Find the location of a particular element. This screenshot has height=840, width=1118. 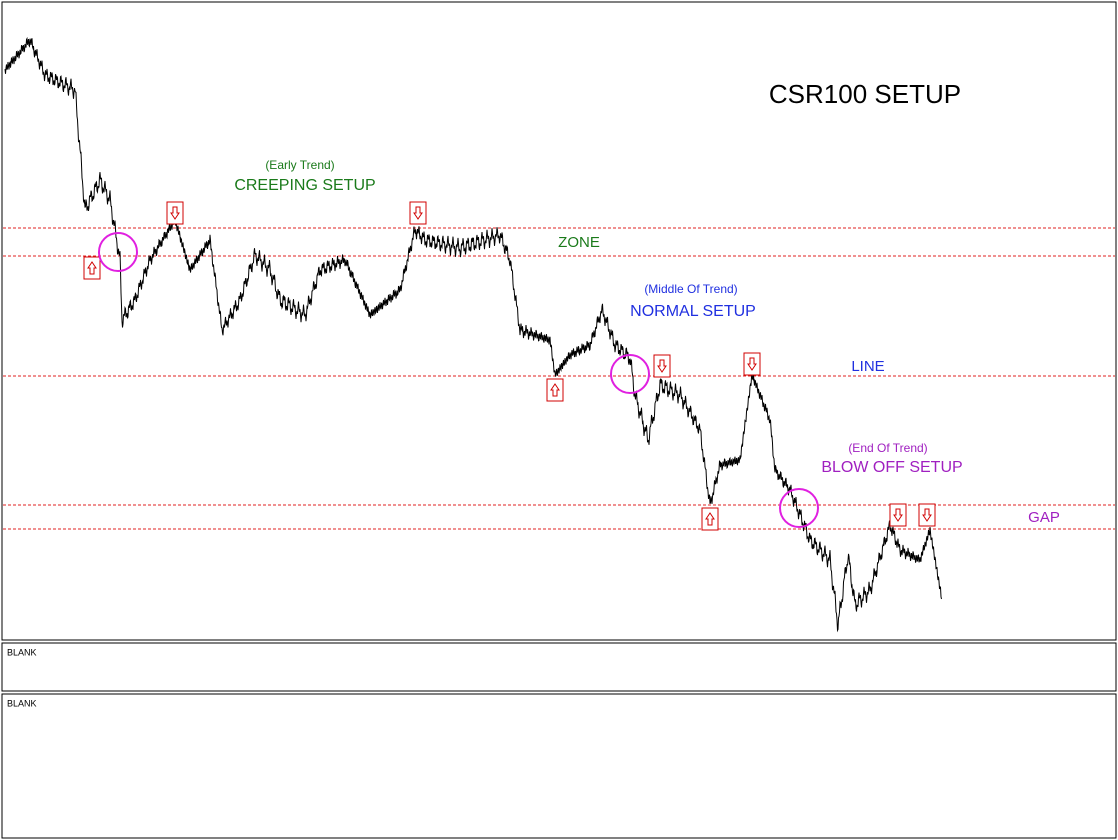

chart-title: CSR100 SETUP is located at coordinates (865, 94).